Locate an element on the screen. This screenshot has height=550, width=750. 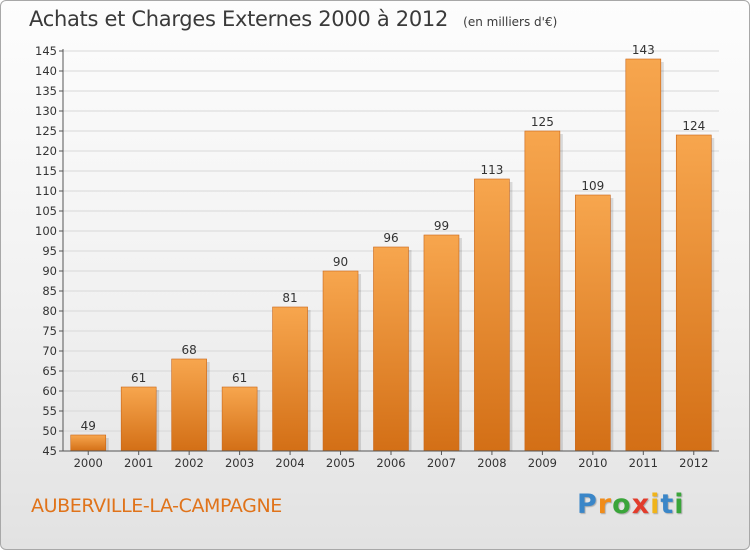
data-label: 81 is located at coordinates (289, 298).